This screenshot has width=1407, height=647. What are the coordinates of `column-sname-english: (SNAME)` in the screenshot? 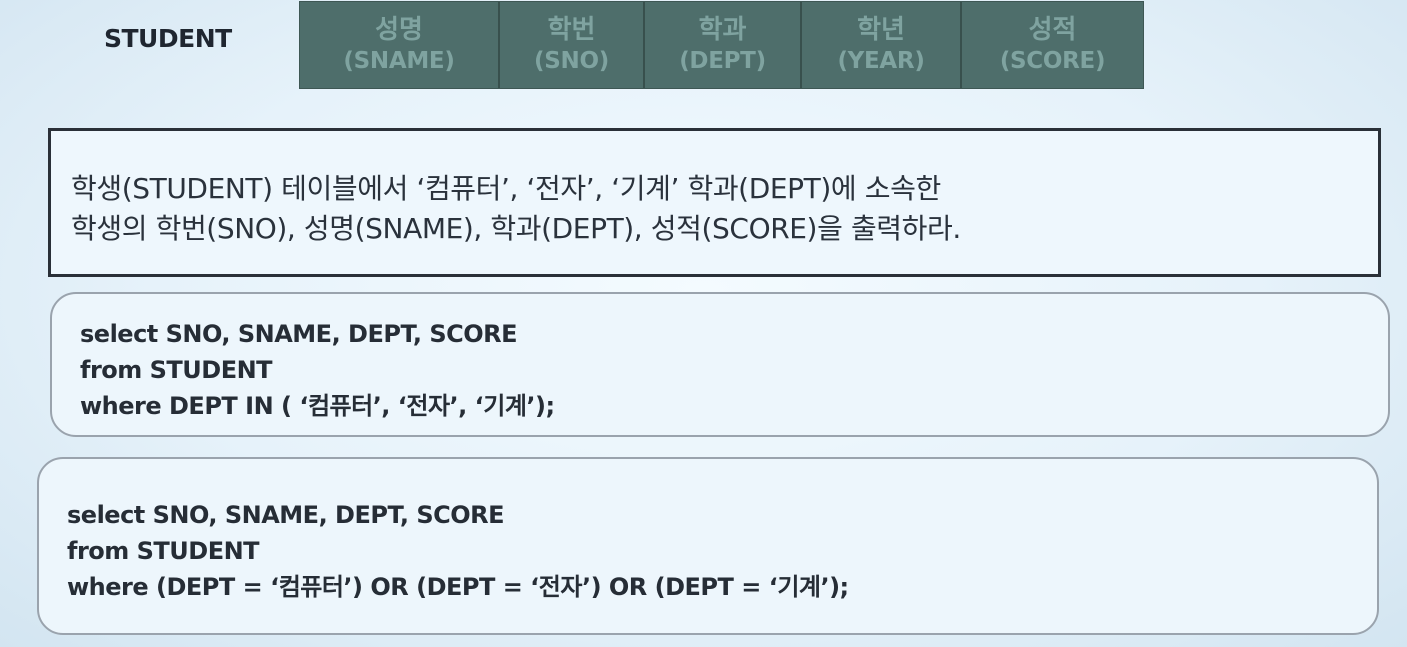 It's located at (399, 61).